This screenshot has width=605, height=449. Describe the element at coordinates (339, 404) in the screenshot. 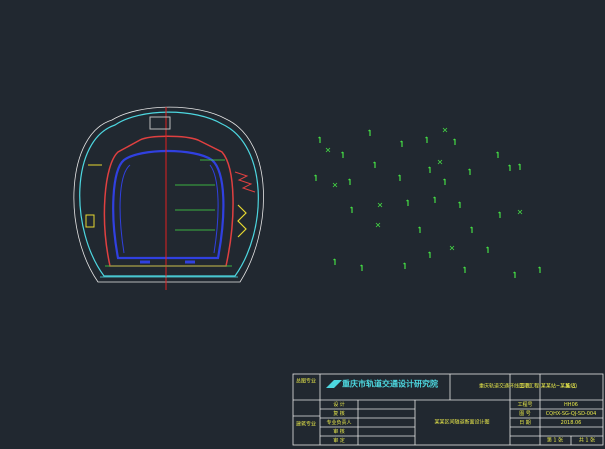

I see `role-label: 设 计` at that location.